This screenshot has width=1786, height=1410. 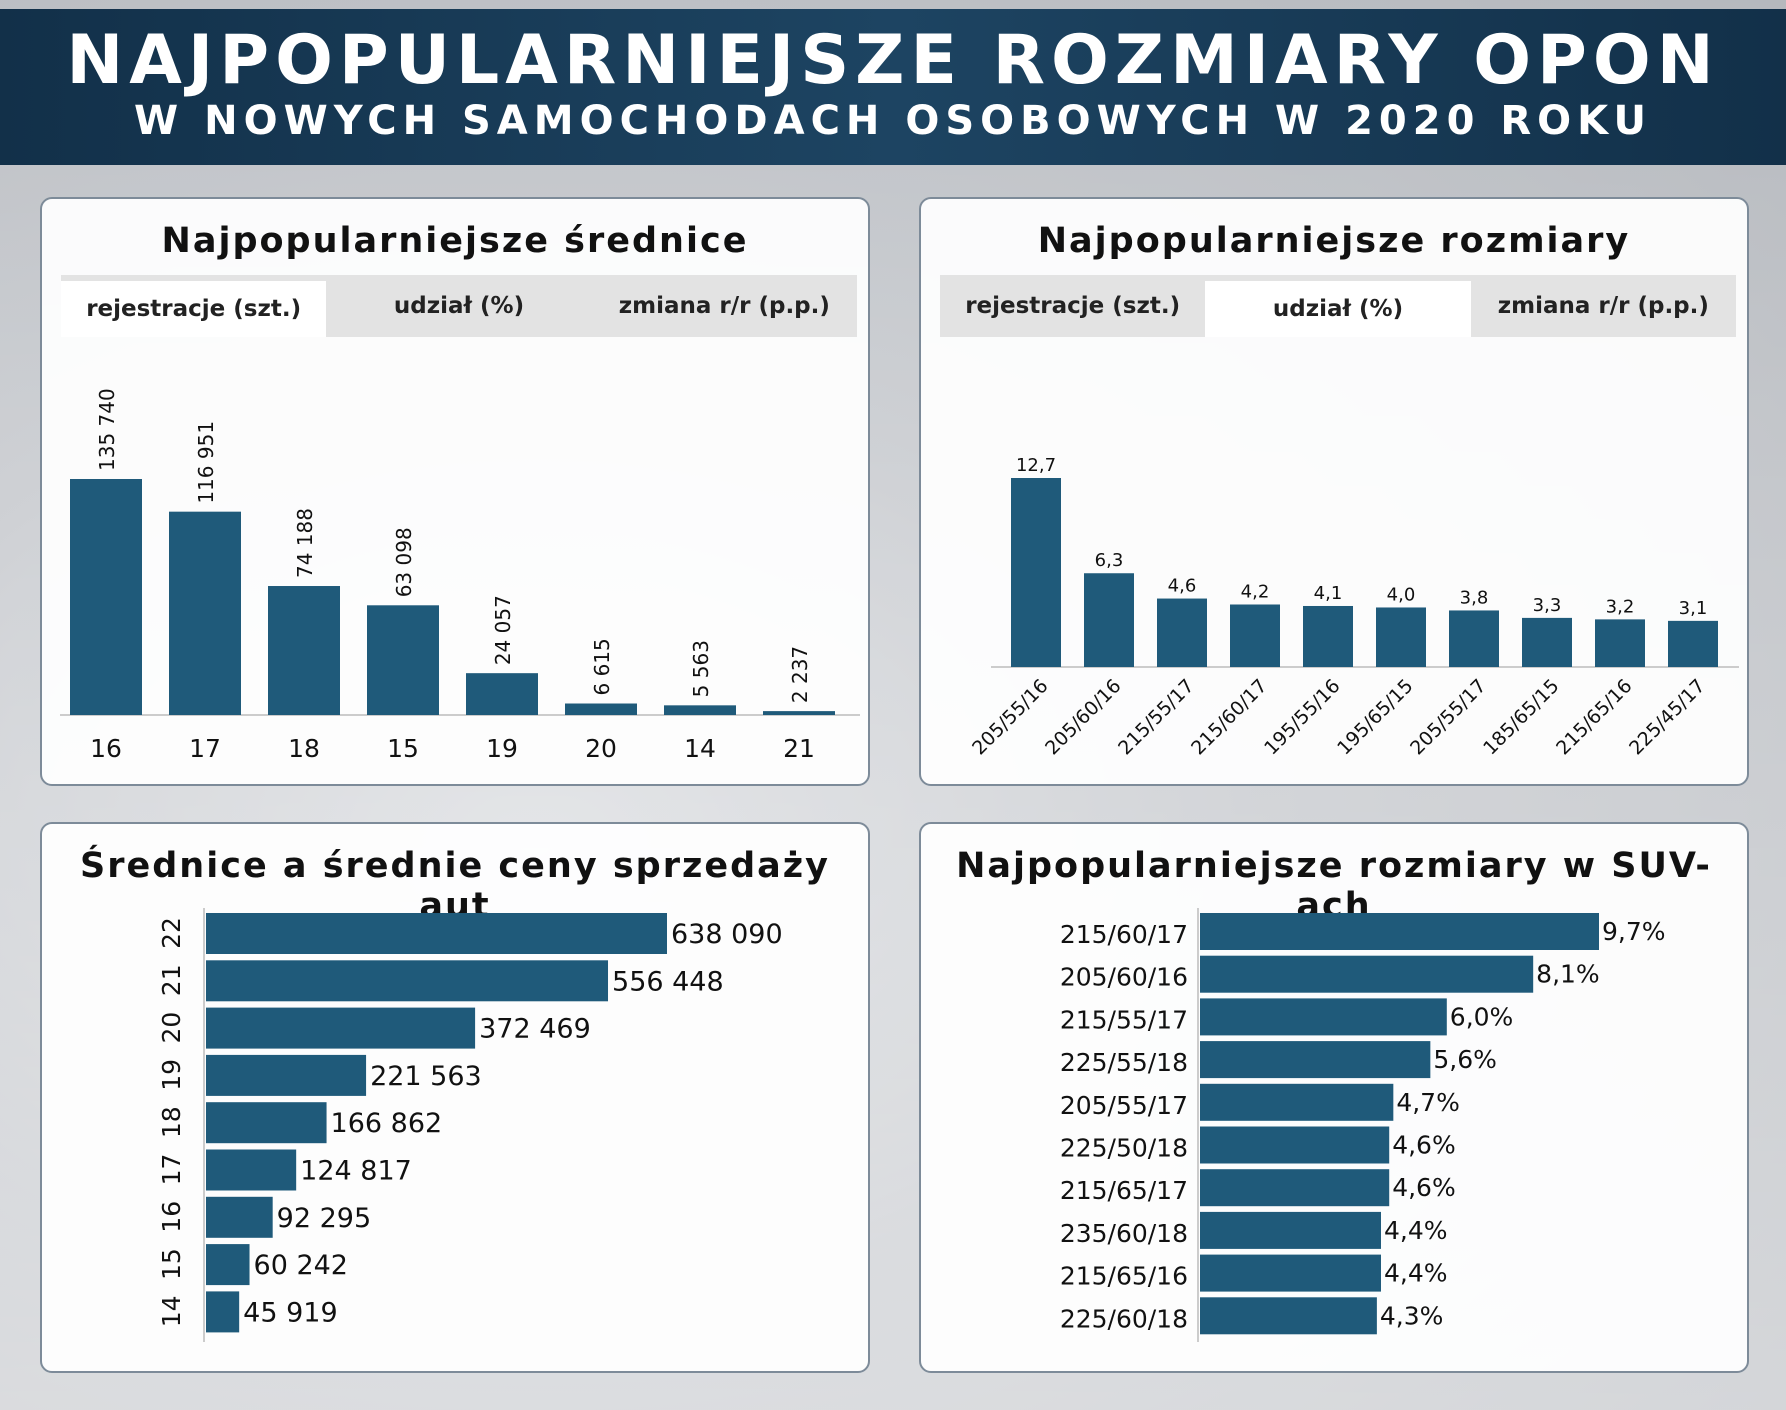 What do you see at coordinates (1482, 1016) in the screenshot?
I see `data-label: 6,0%` at bounding box center [1482, 1016].